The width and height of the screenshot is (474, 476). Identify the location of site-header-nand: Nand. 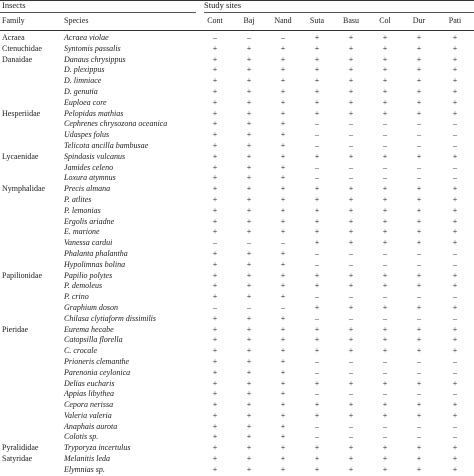
(283, 20).